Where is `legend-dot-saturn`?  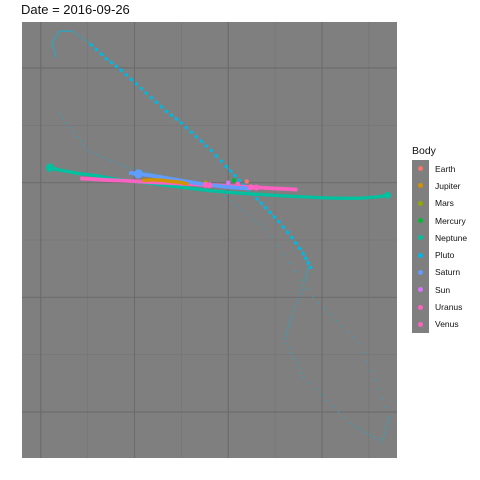
legend-dot-saturn is located at coordinates (420, 272).